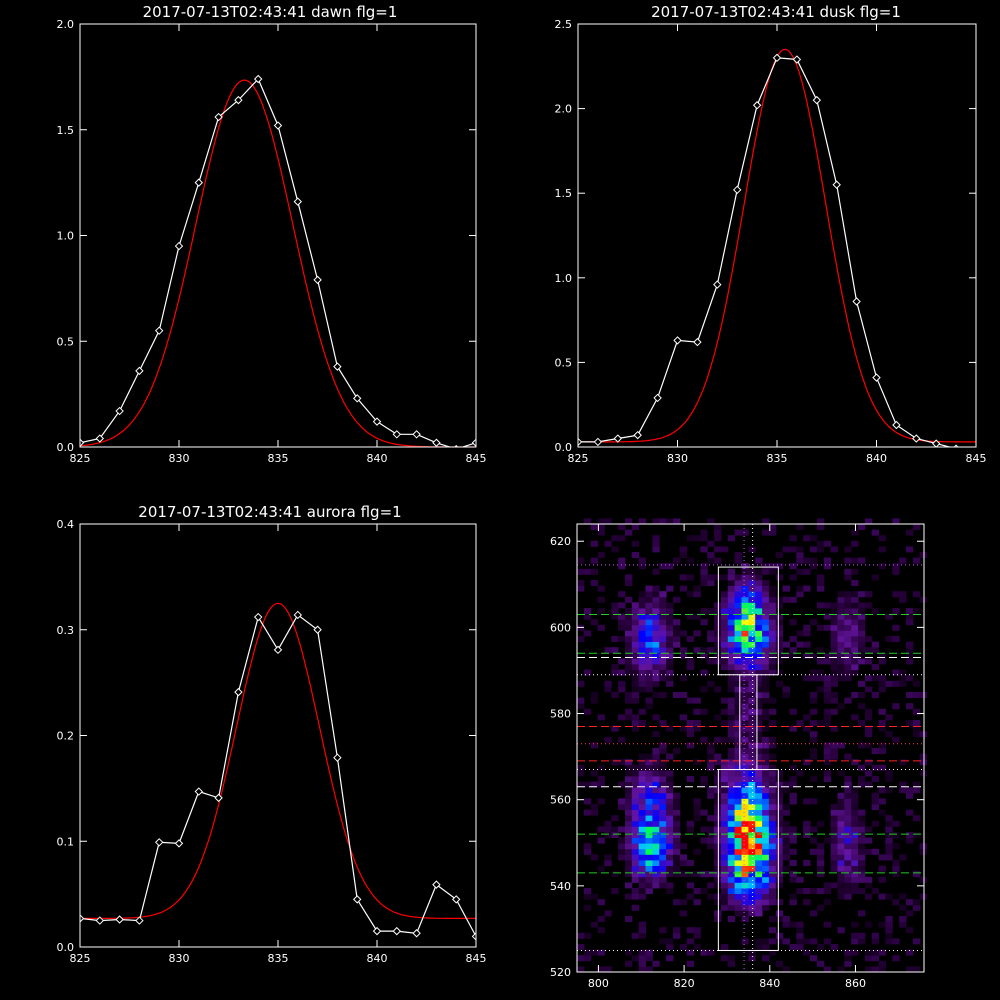 The image size is (1000, 1000). I want to click on aurora-observed-point, so click(298, 615).